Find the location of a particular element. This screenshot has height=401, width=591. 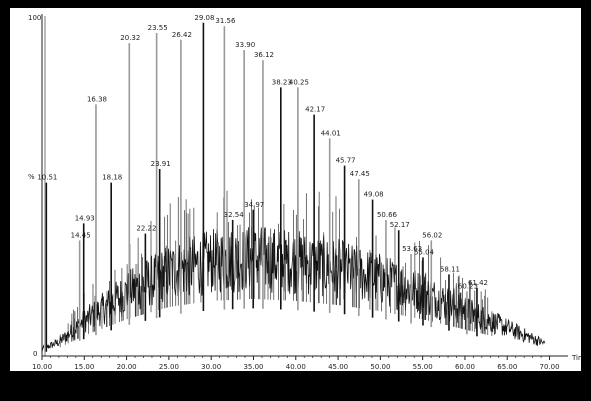

peak-label: 52.17 is located at coordinates (400, 225).